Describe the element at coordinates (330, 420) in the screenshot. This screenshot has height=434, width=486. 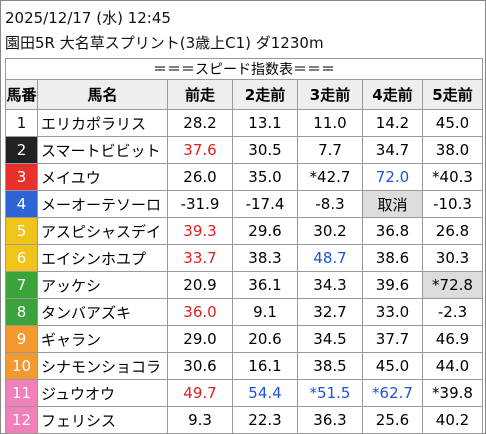
I see `speed-index: 36.3` at that location.